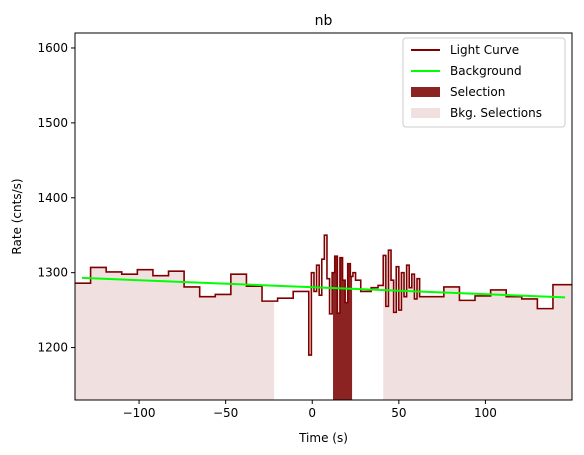 This screenshot has width=584, height=455. What do you see at coordinates (484, 50) in the screenshot?
I see `legend-label: Light Curve` at bounding box center [484, 50].